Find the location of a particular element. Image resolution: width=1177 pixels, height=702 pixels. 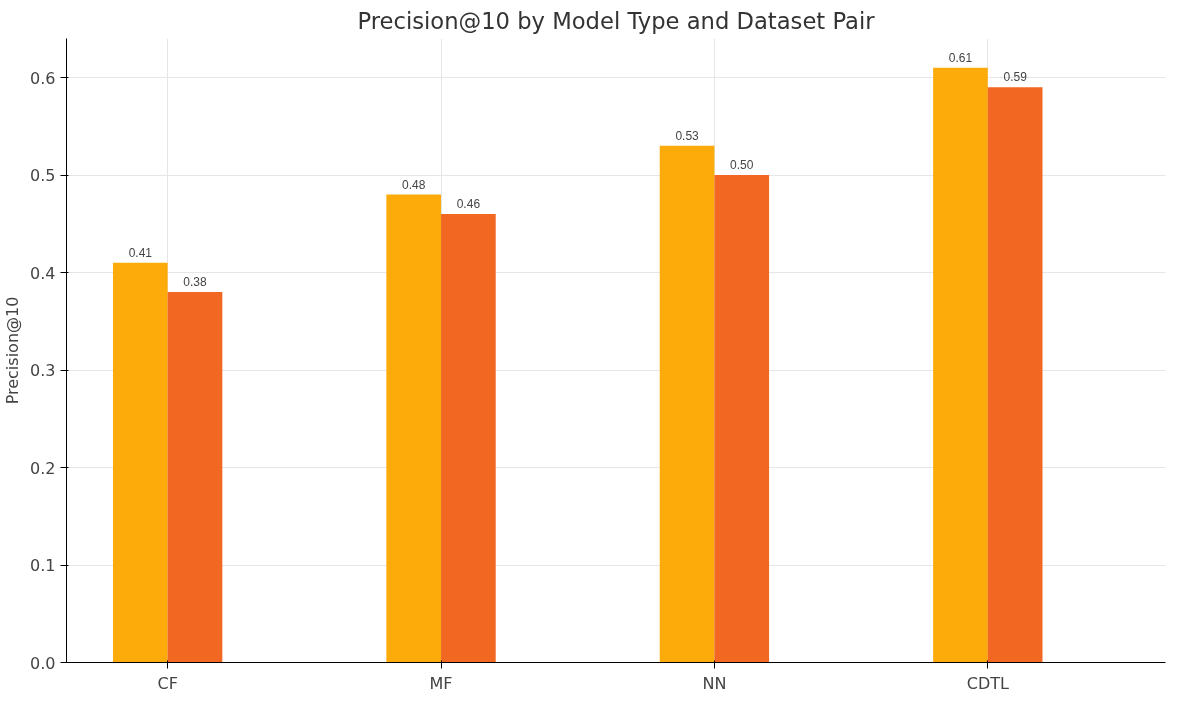

data-label: 0.61 is located at coordinates (960, 57).